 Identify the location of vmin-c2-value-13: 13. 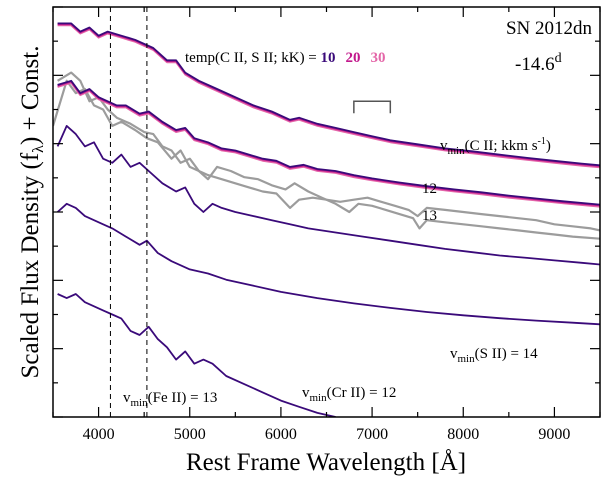
(429, 216).